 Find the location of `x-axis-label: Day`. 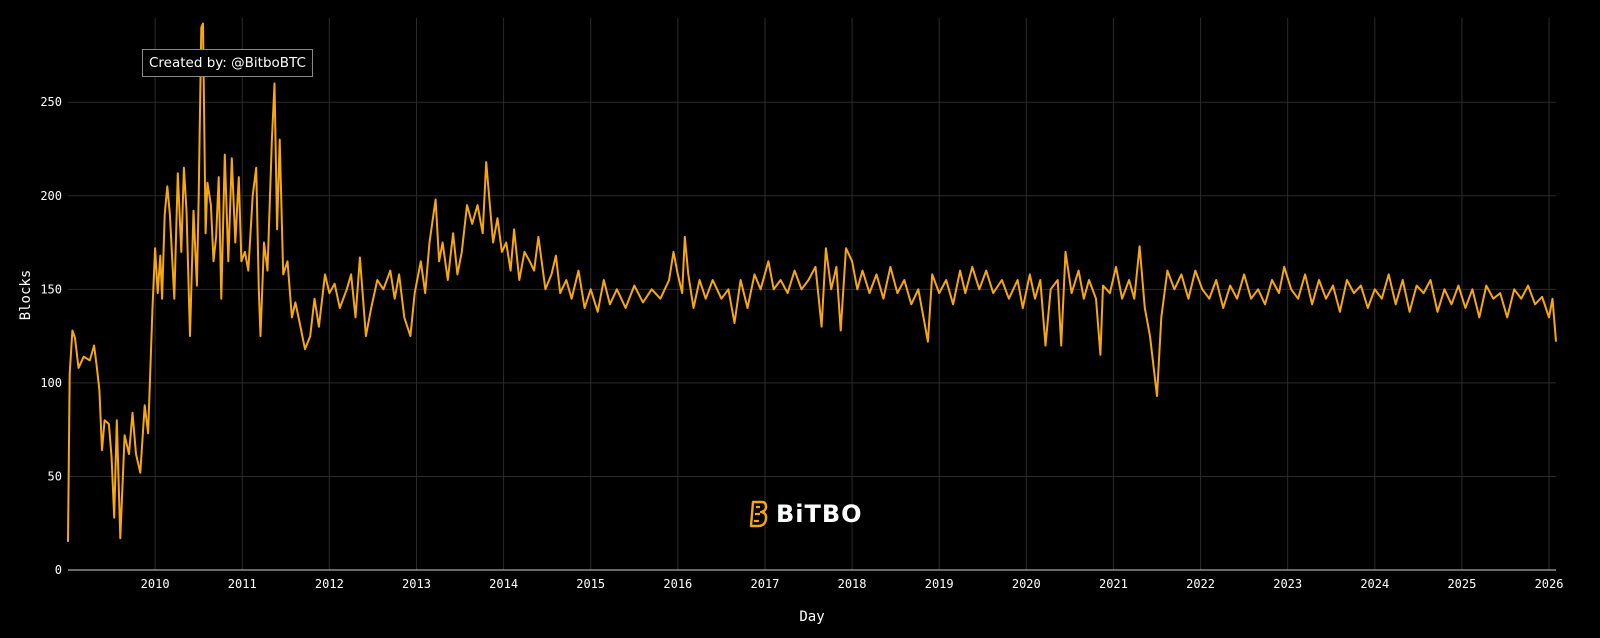

x-axis-label: Day is located at coordinates (811, 617).